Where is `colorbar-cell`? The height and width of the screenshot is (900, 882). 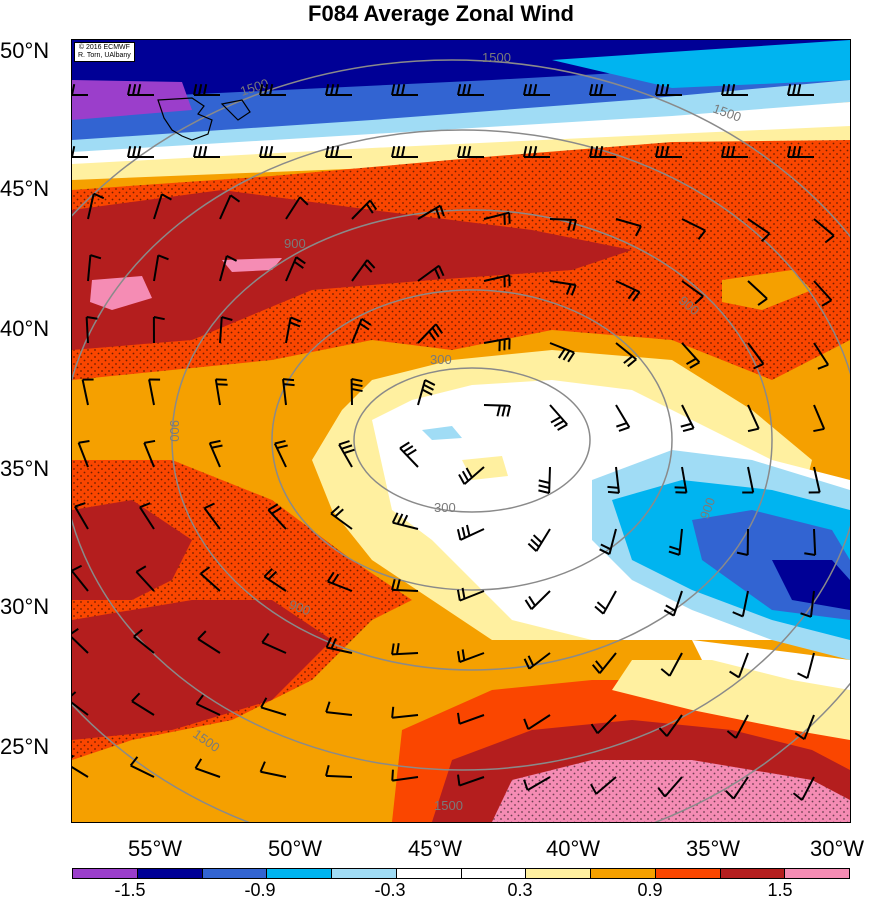
colorbar-cell is located at coordinates (299, 873).